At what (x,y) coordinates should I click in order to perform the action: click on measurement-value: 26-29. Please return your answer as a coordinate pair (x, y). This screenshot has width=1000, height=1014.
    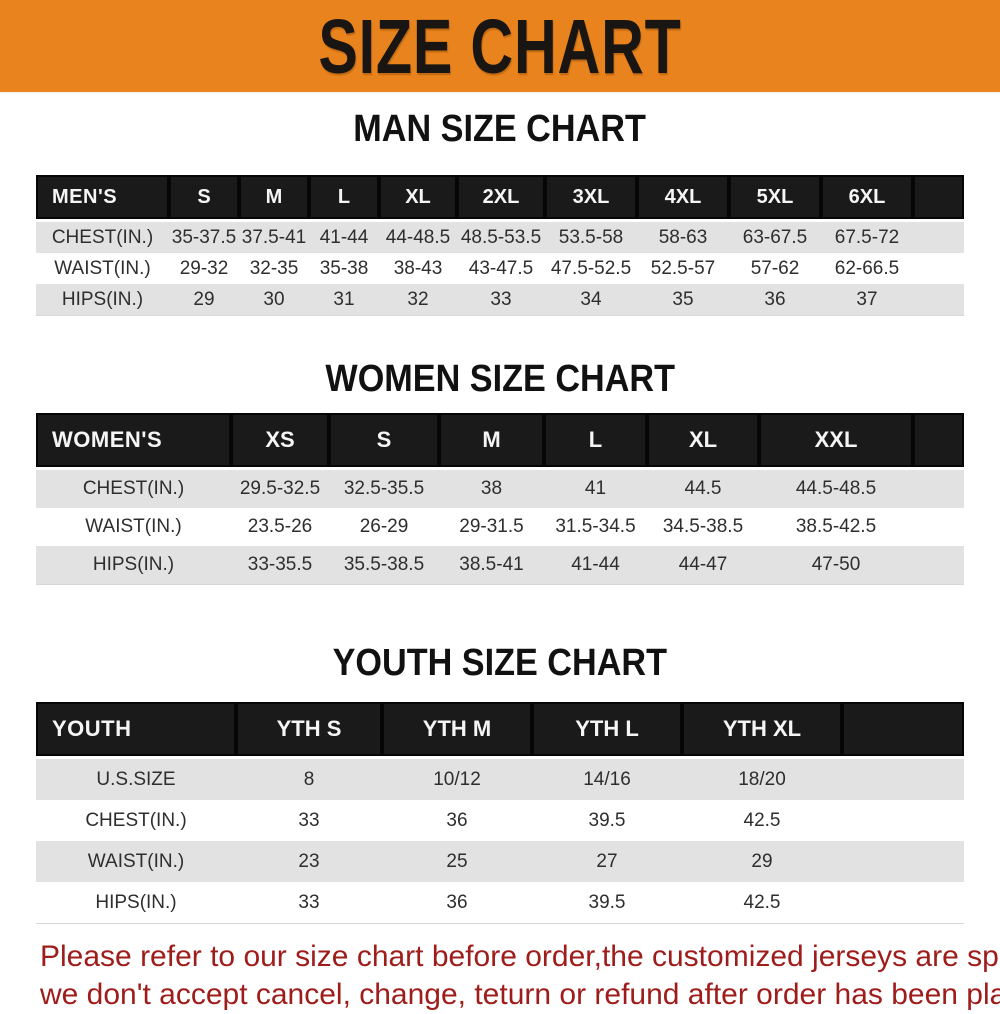
    Looking at the image, I should click on (384, 527).